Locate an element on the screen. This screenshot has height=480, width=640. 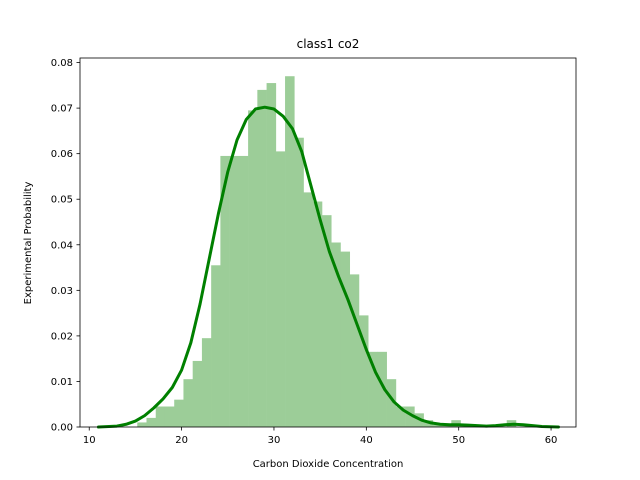
y-tick-label: 0.06 is located at coordinates (62, 154).